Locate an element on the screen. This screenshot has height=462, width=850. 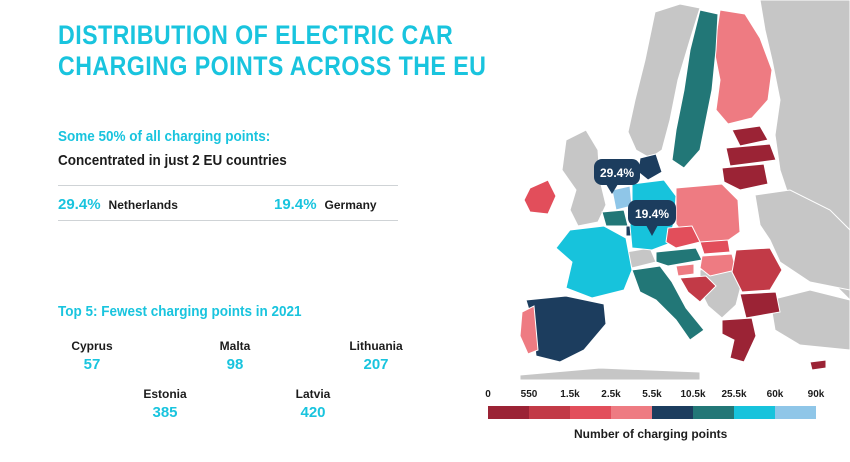
map-country-italy is located at coordinates (668, 303).